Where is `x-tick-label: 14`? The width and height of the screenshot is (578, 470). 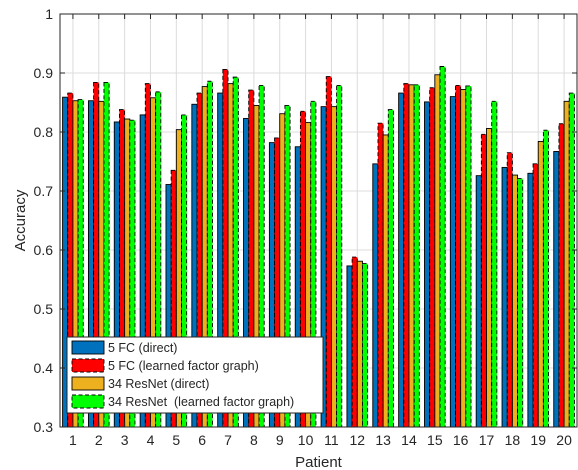 x-tick-label: 14 is located at coordinates (409, 440).